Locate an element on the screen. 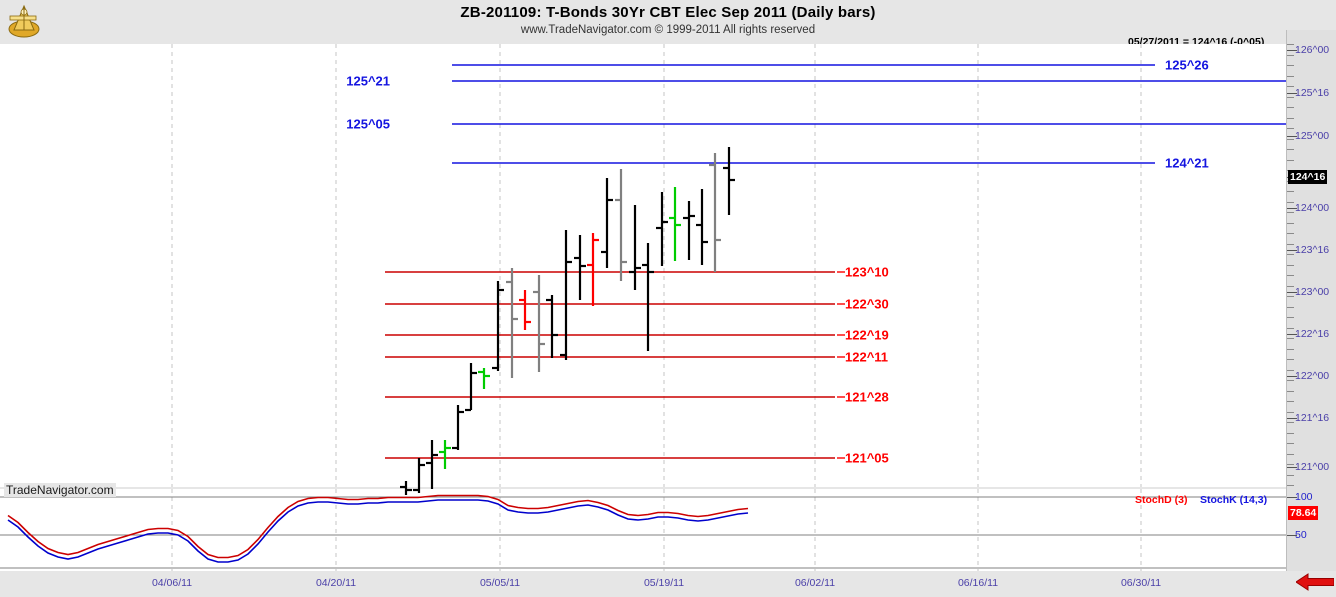 The image size is (1336, 597). price-axis-label: 123^00 is located at coordinates (1312, 292).